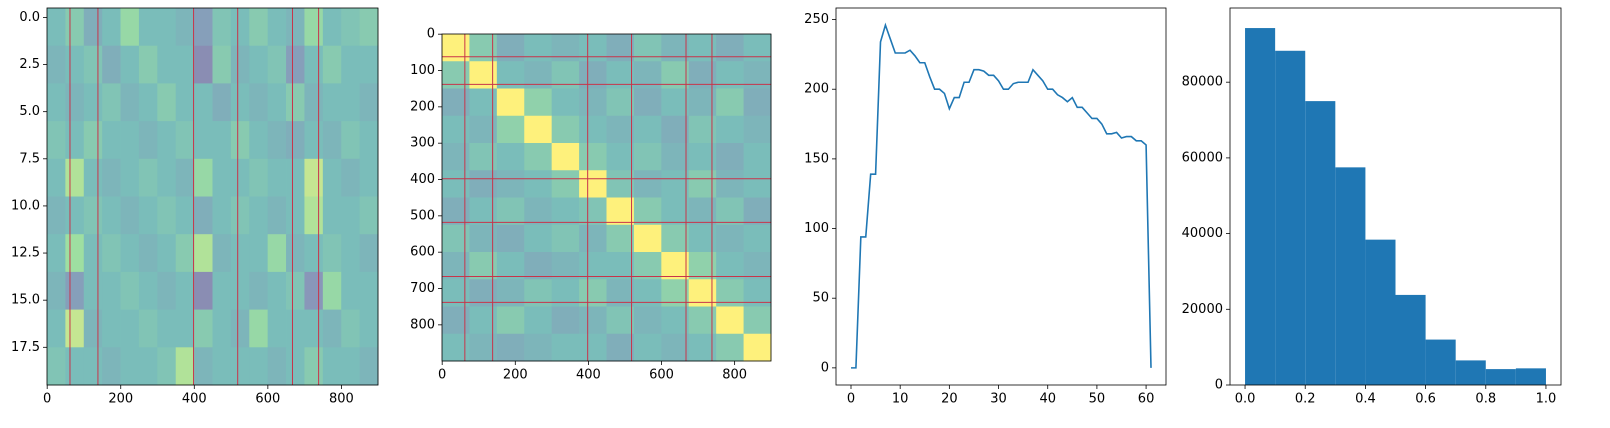 This screenshot has height=428, width=1610. Describe the element at coordinates (816, 19) in the screenshot. I see `y-tick-label: 250` at that location.